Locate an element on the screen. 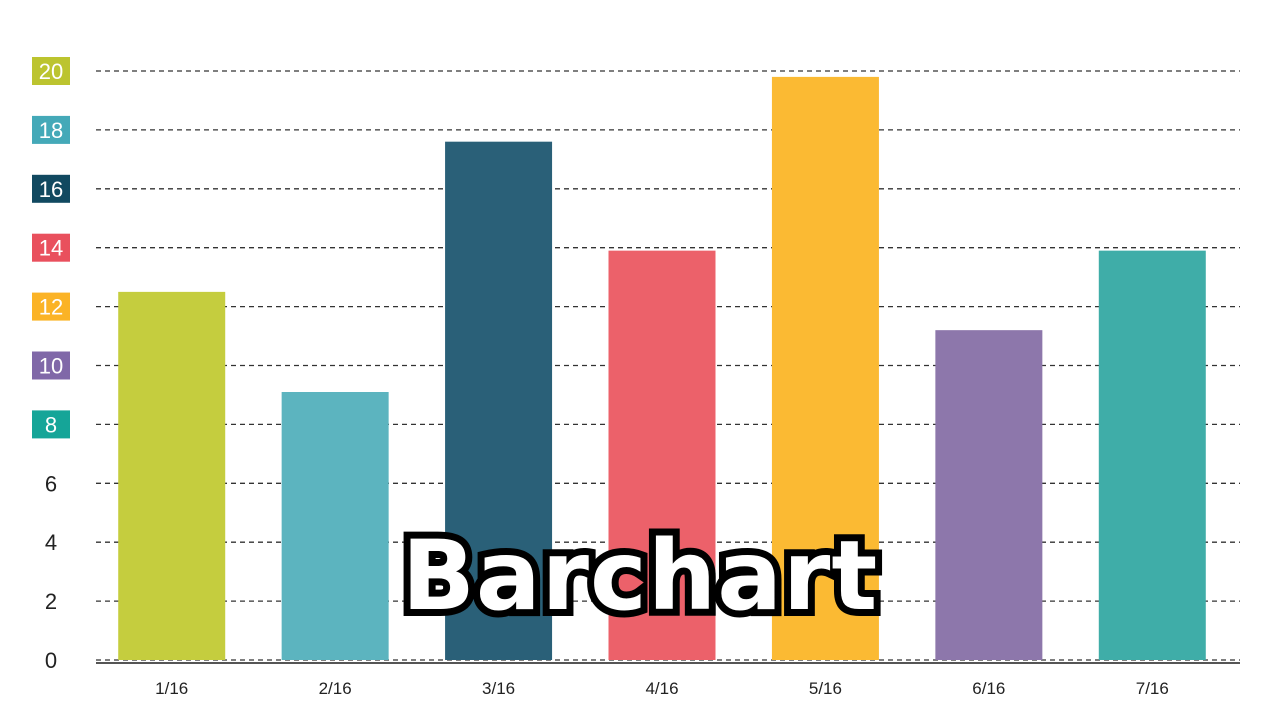 Image resolution: width=1280 pixels, height=720 pixels. y-tick: 4 is located at coordinates (51, 542).